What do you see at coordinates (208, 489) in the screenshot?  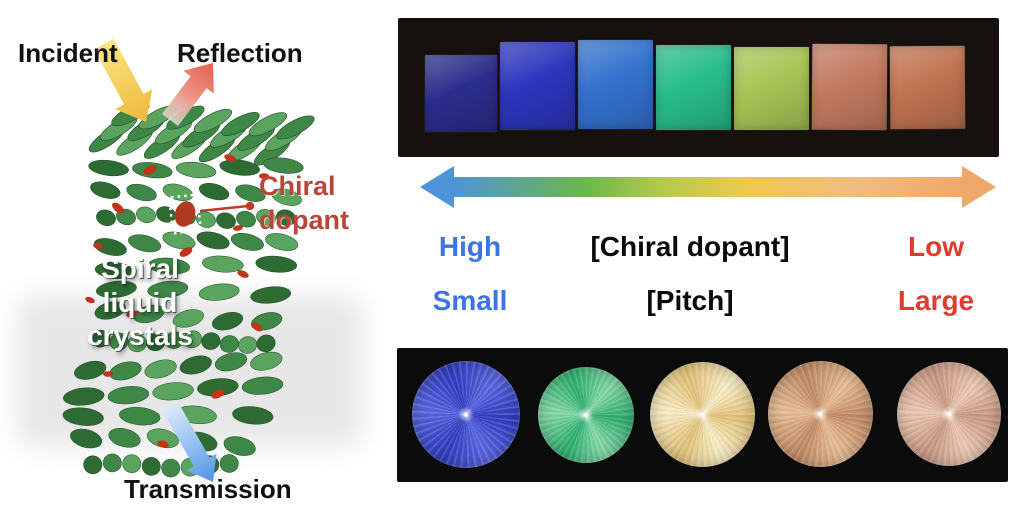 I see `transmission-label: Transmission` at bounding box center [208, 489].